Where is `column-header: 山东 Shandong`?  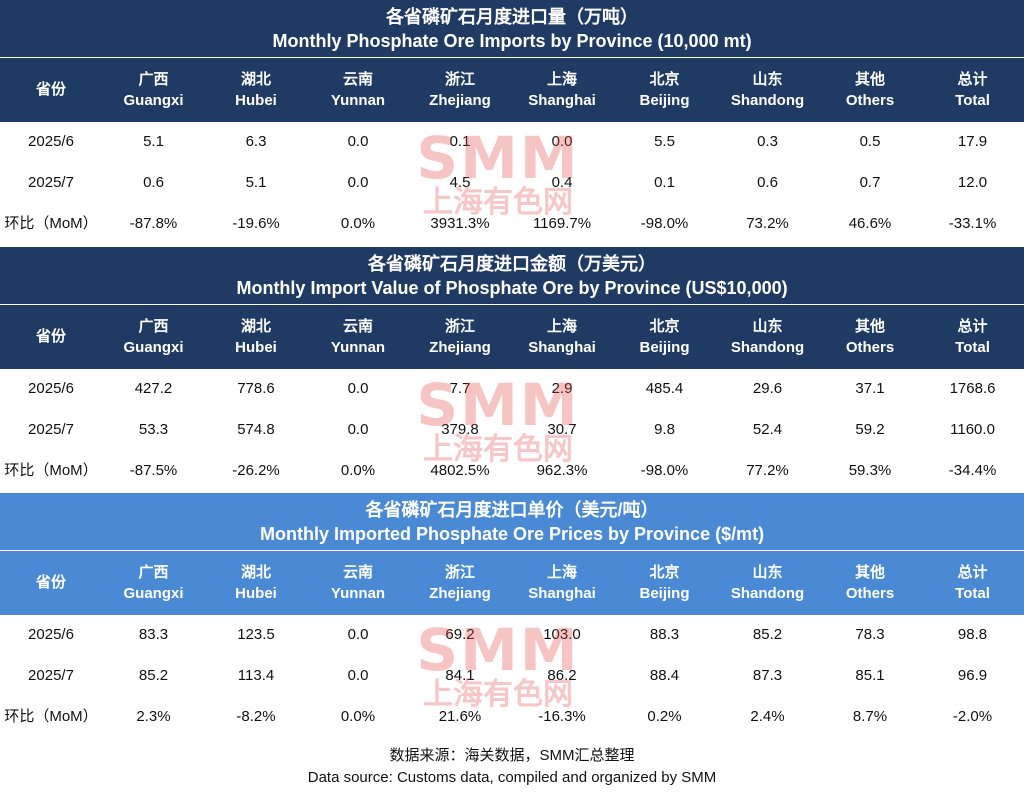
column-header: 山东 Shandong is located at coordinates (767, 336).